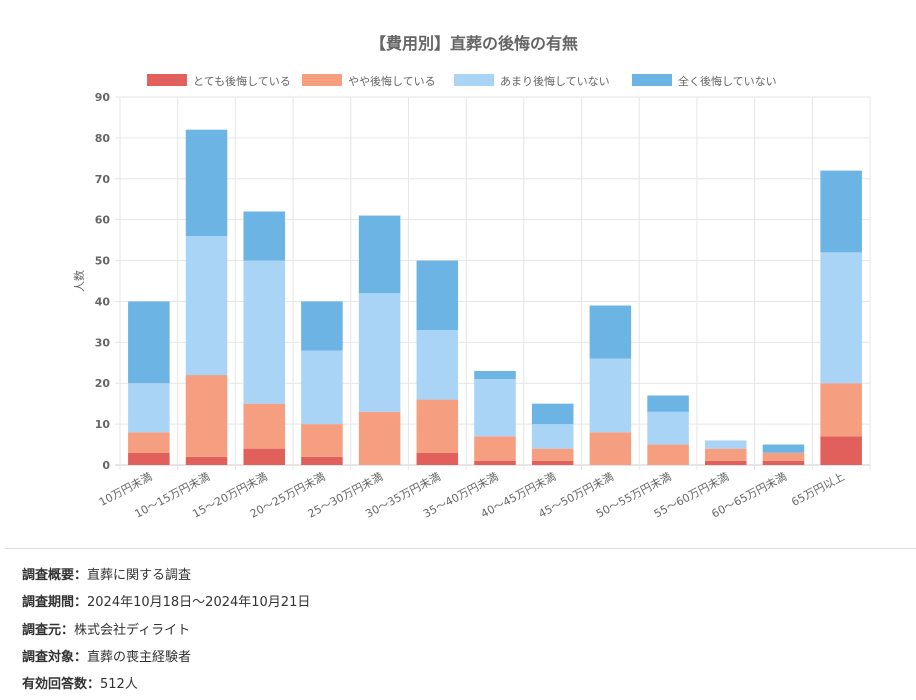 Image resolution: width=916 pixels, height=700 pixels. What do you see at coordinates (103, 220) in the screenshot?
I see `y-tick-label: 60` at bounding box center [103, 220].